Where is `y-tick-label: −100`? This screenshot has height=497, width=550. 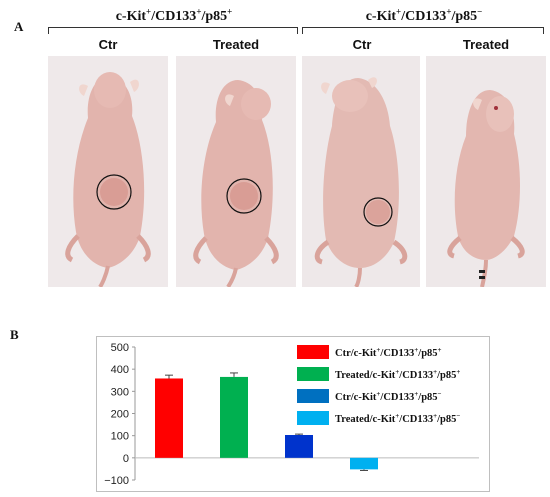 y-tick-label: −100 is located at coordinates (116, 481).